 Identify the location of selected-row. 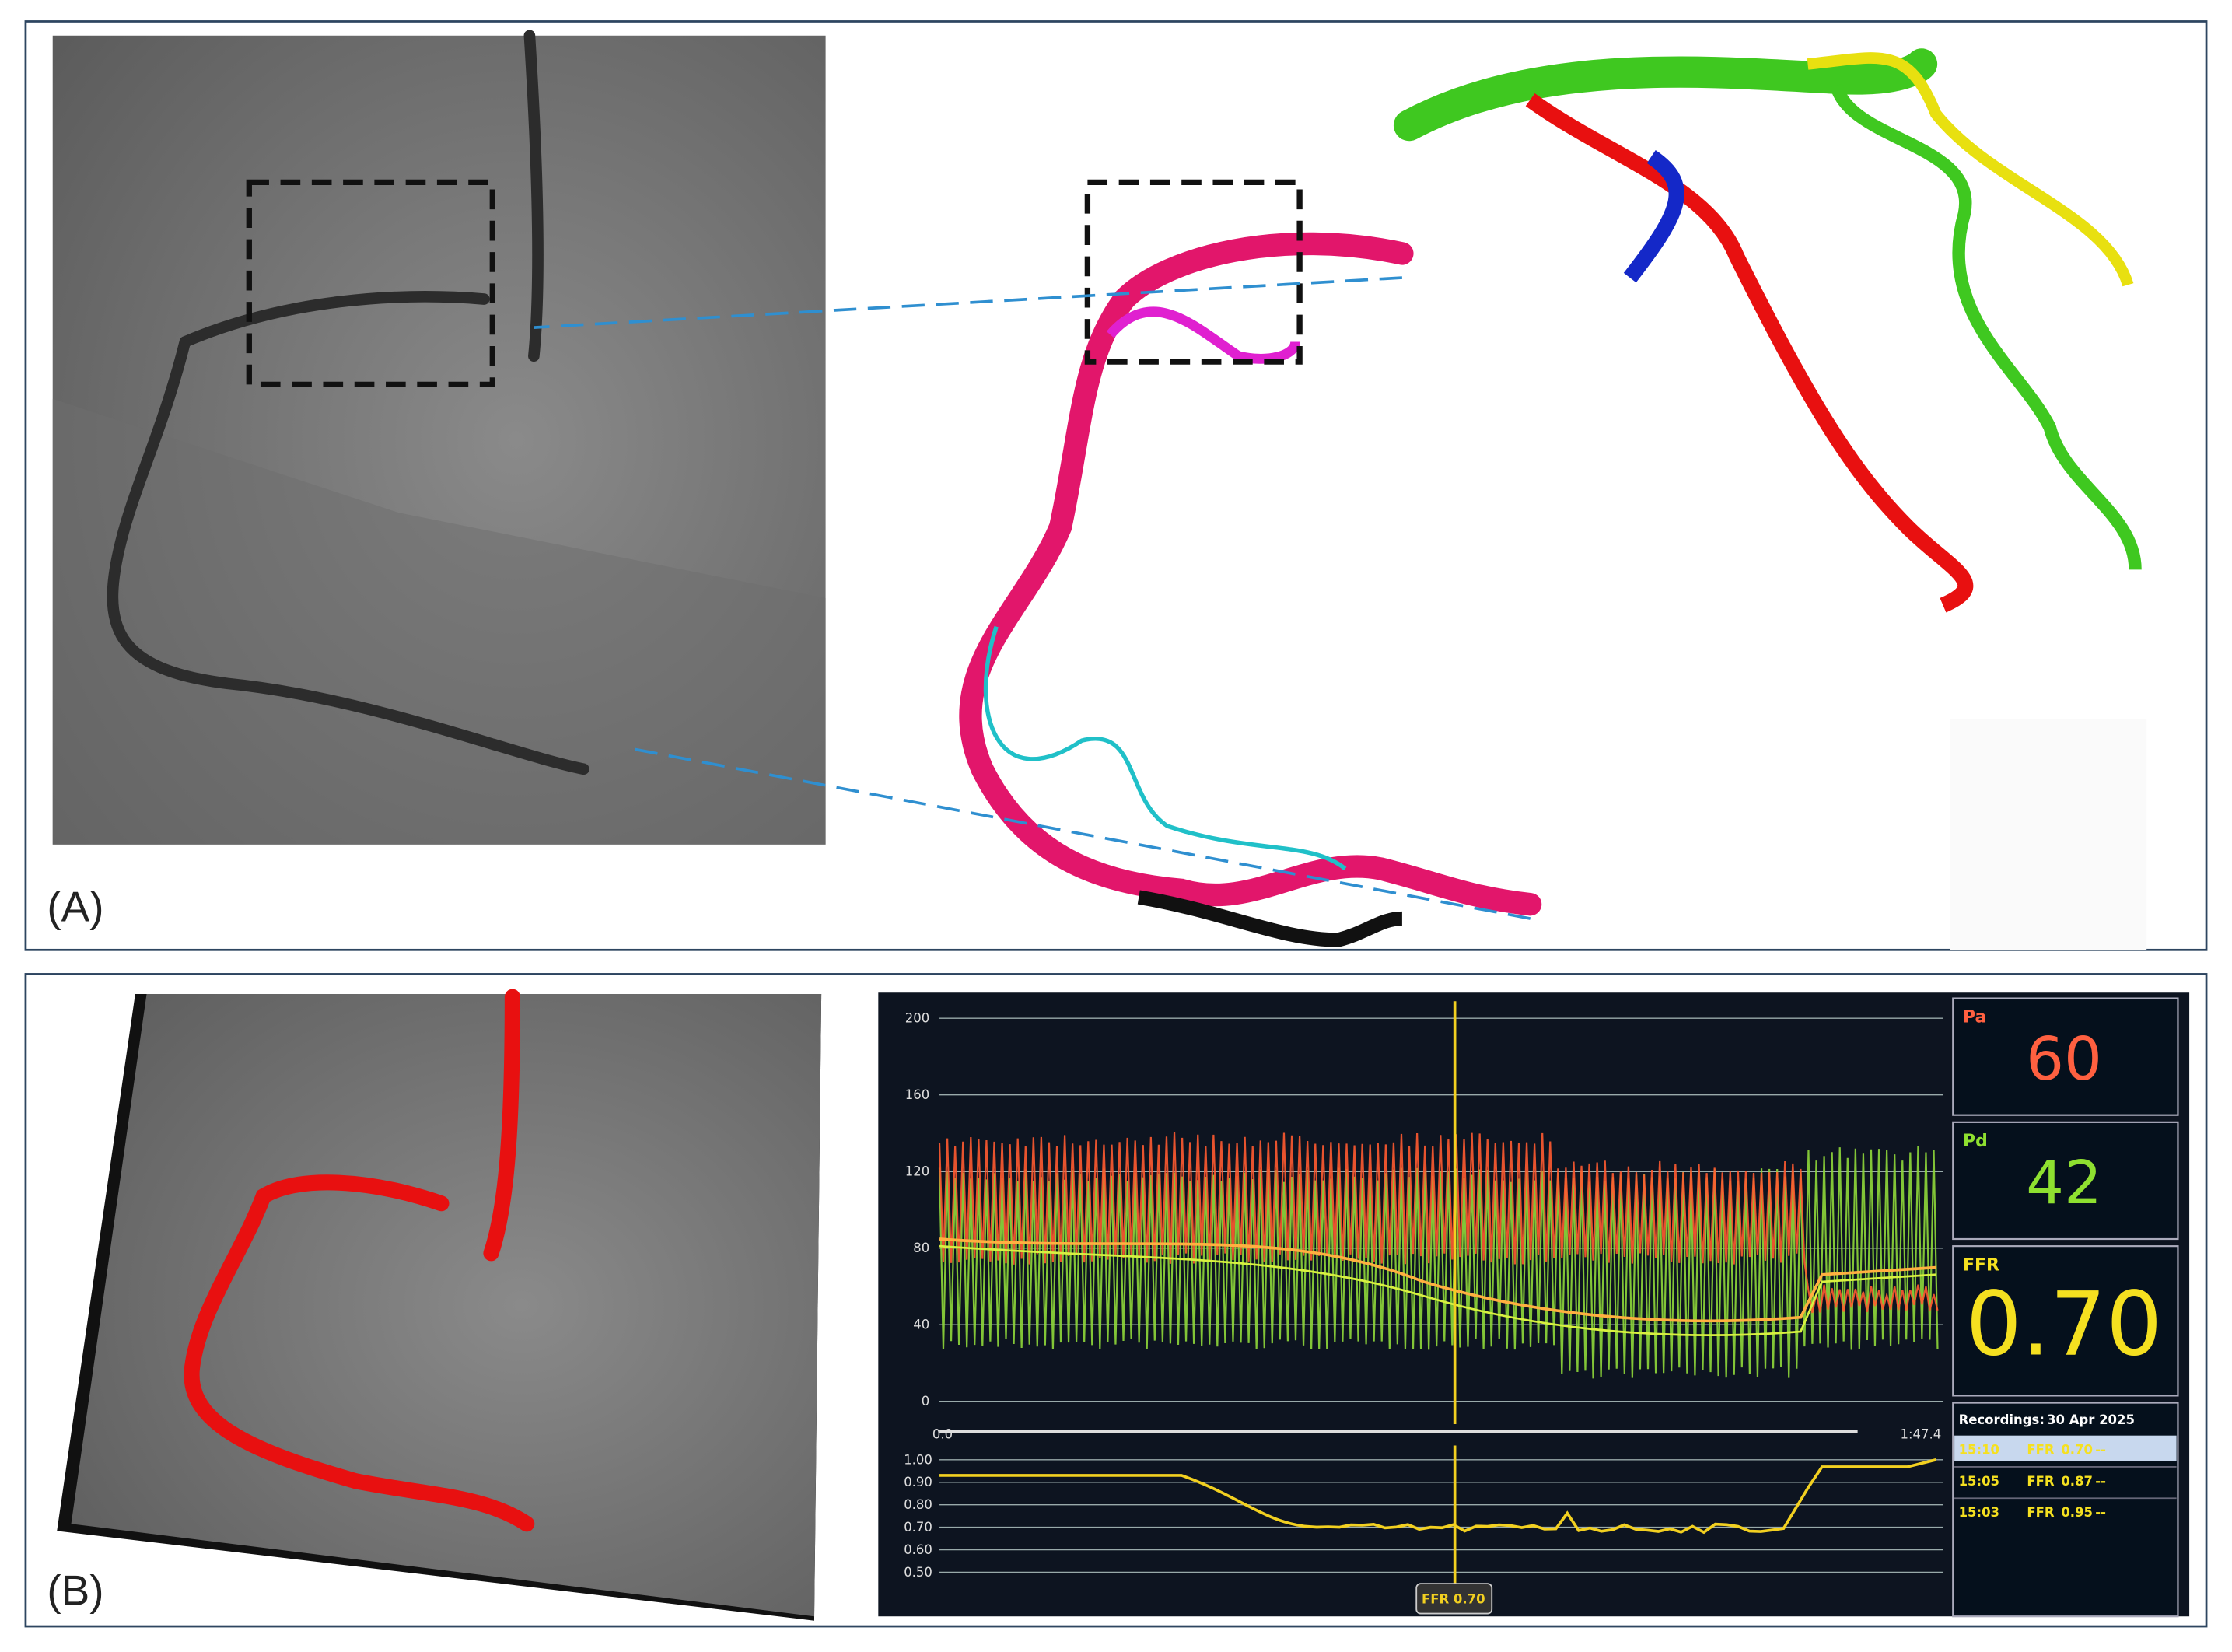
(2065, 1448).